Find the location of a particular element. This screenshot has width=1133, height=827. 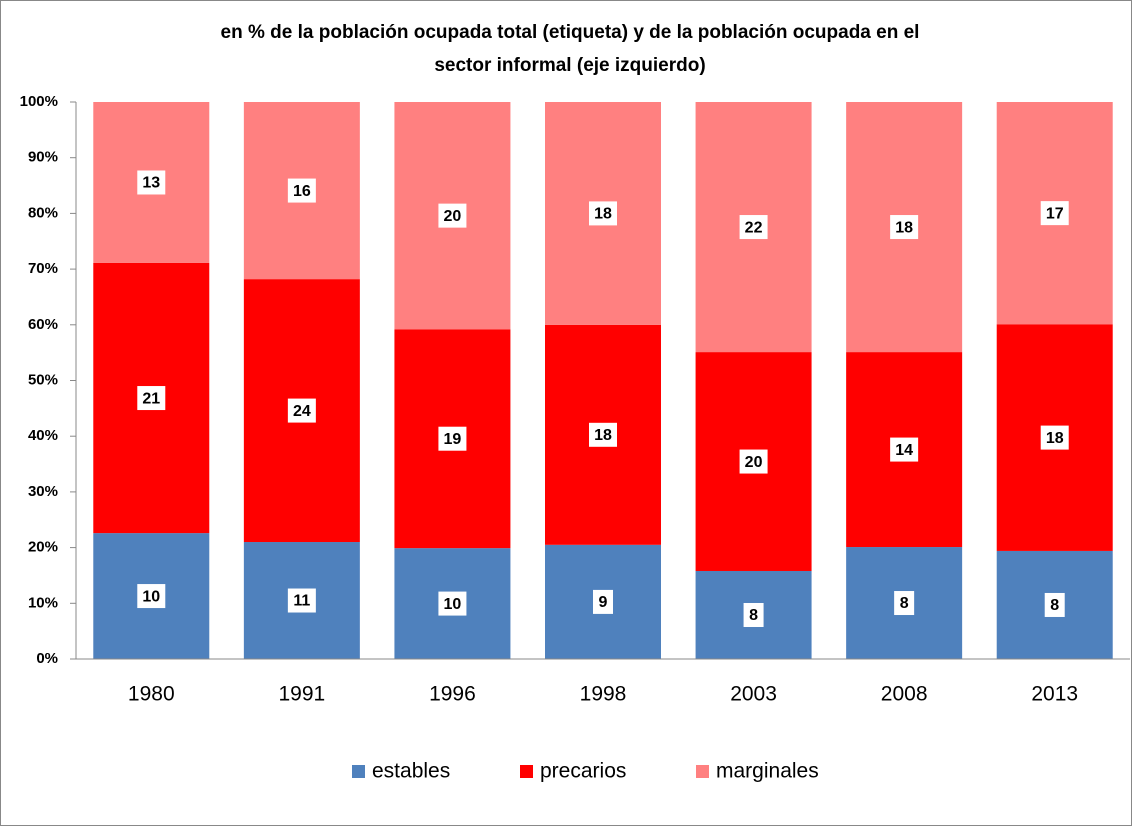

y-tick-label: 0% is located at coordinates (47, 658).